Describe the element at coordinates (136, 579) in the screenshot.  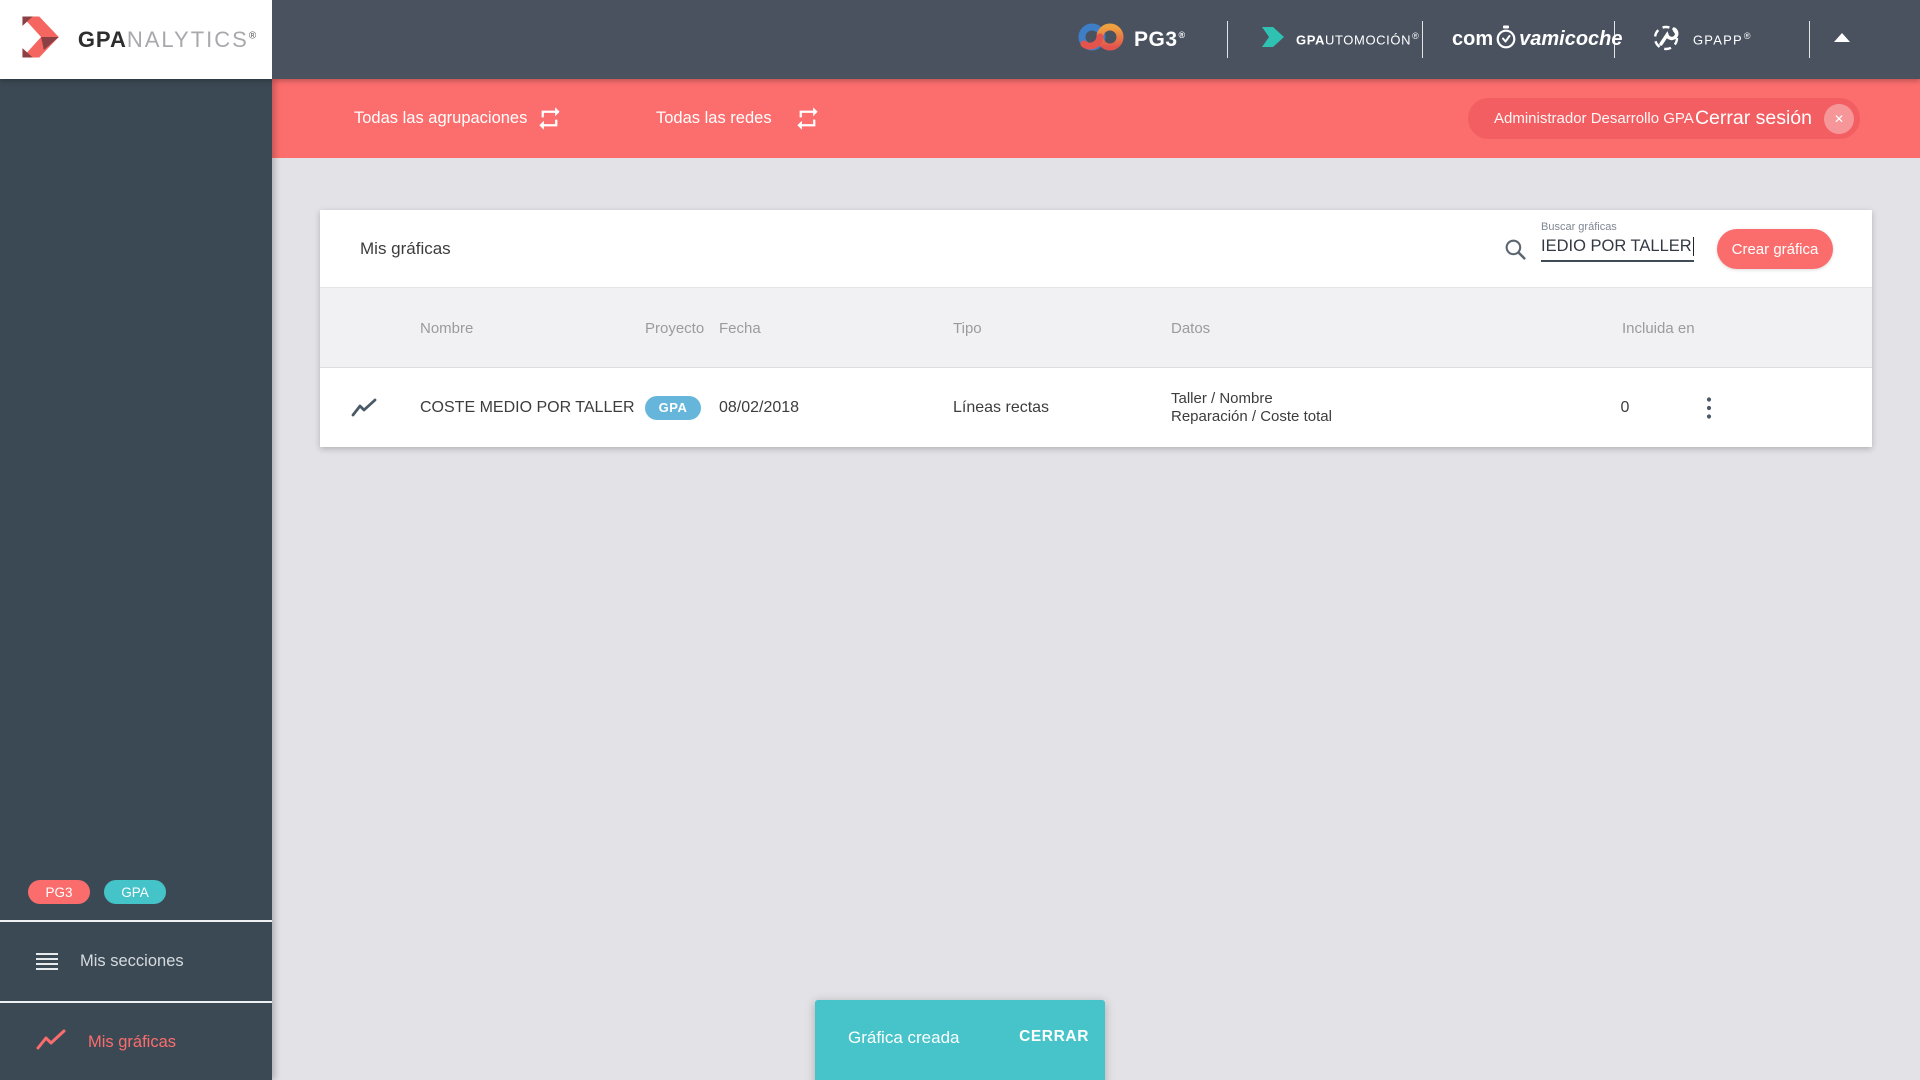
I see `sidebar: PG3 GPA Mis secciones Mis gráficas` at that location.